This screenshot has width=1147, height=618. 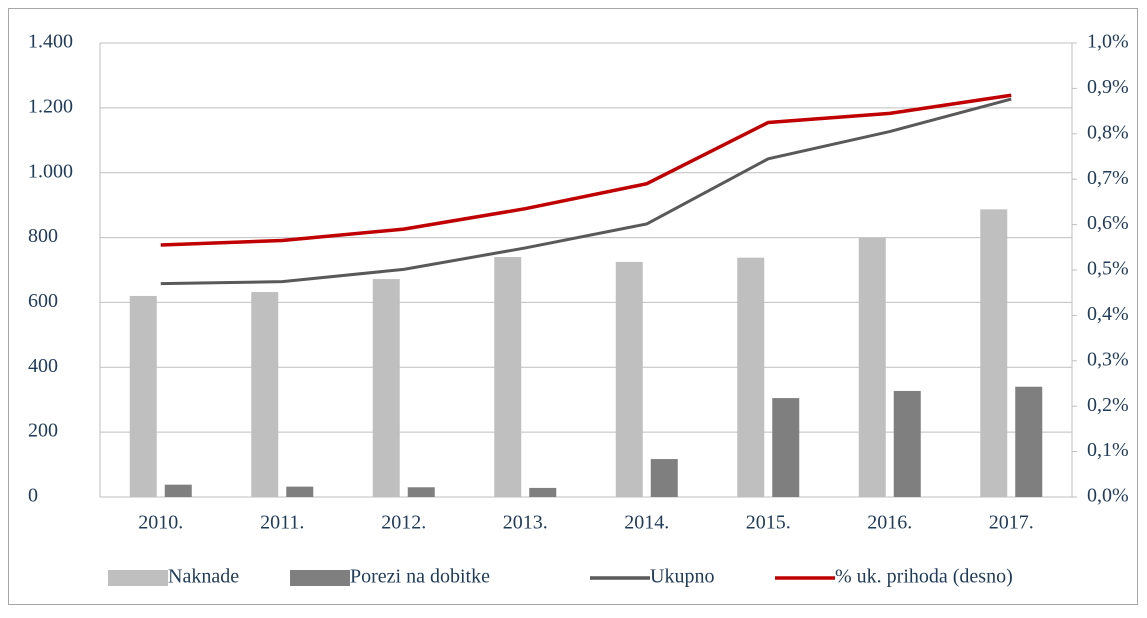 What do you see at coordinates (203, 577) in the screenshot?
I see `legend-label: Naknade` at bounding box center [203, 577].